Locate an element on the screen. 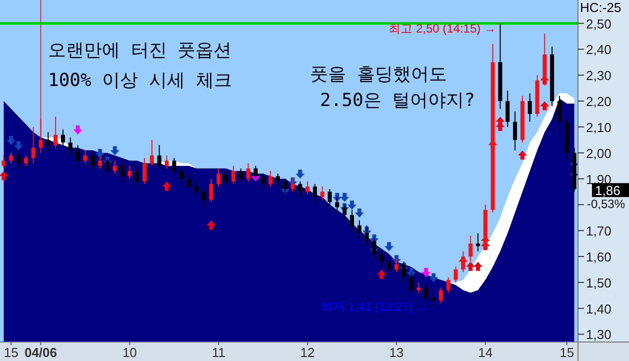 Image resolution: width=629 pixels, height=361 pixels. y-tick-label: 2,50 is located at coordinates (599, 24).